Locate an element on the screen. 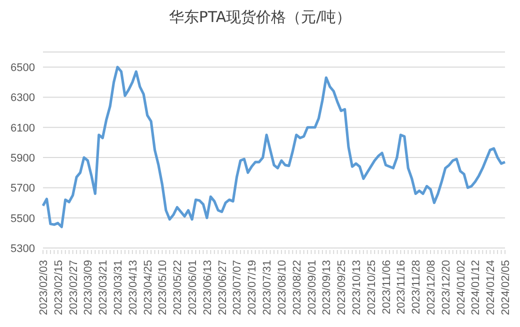 Image resolution: width=520 pixels, height=327 pixels. x-tick-label: 2023/11/28 is located at coordinates (416, 287).